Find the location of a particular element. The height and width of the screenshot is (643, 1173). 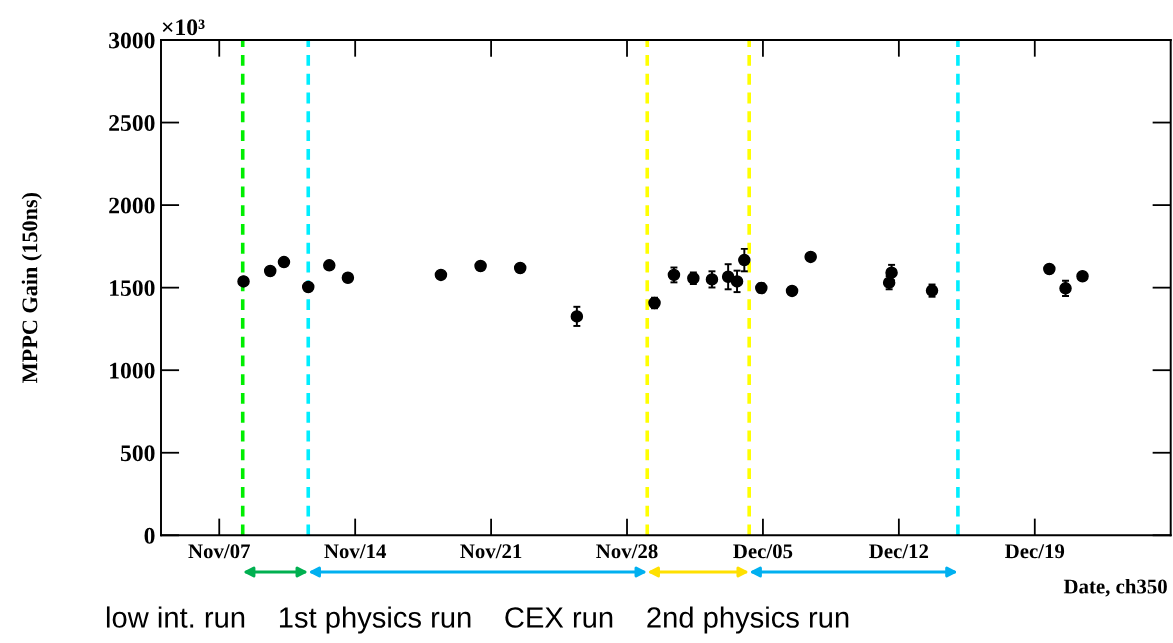

x-tick-label: Nov/07 is located at coordinates (219, 551).